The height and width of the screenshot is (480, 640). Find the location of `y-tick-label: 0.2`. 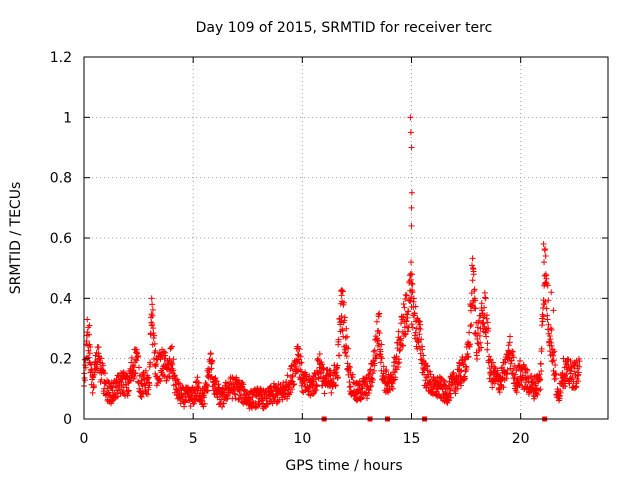

y-tick-label: 0.2 is located at coordinates (61, 360).